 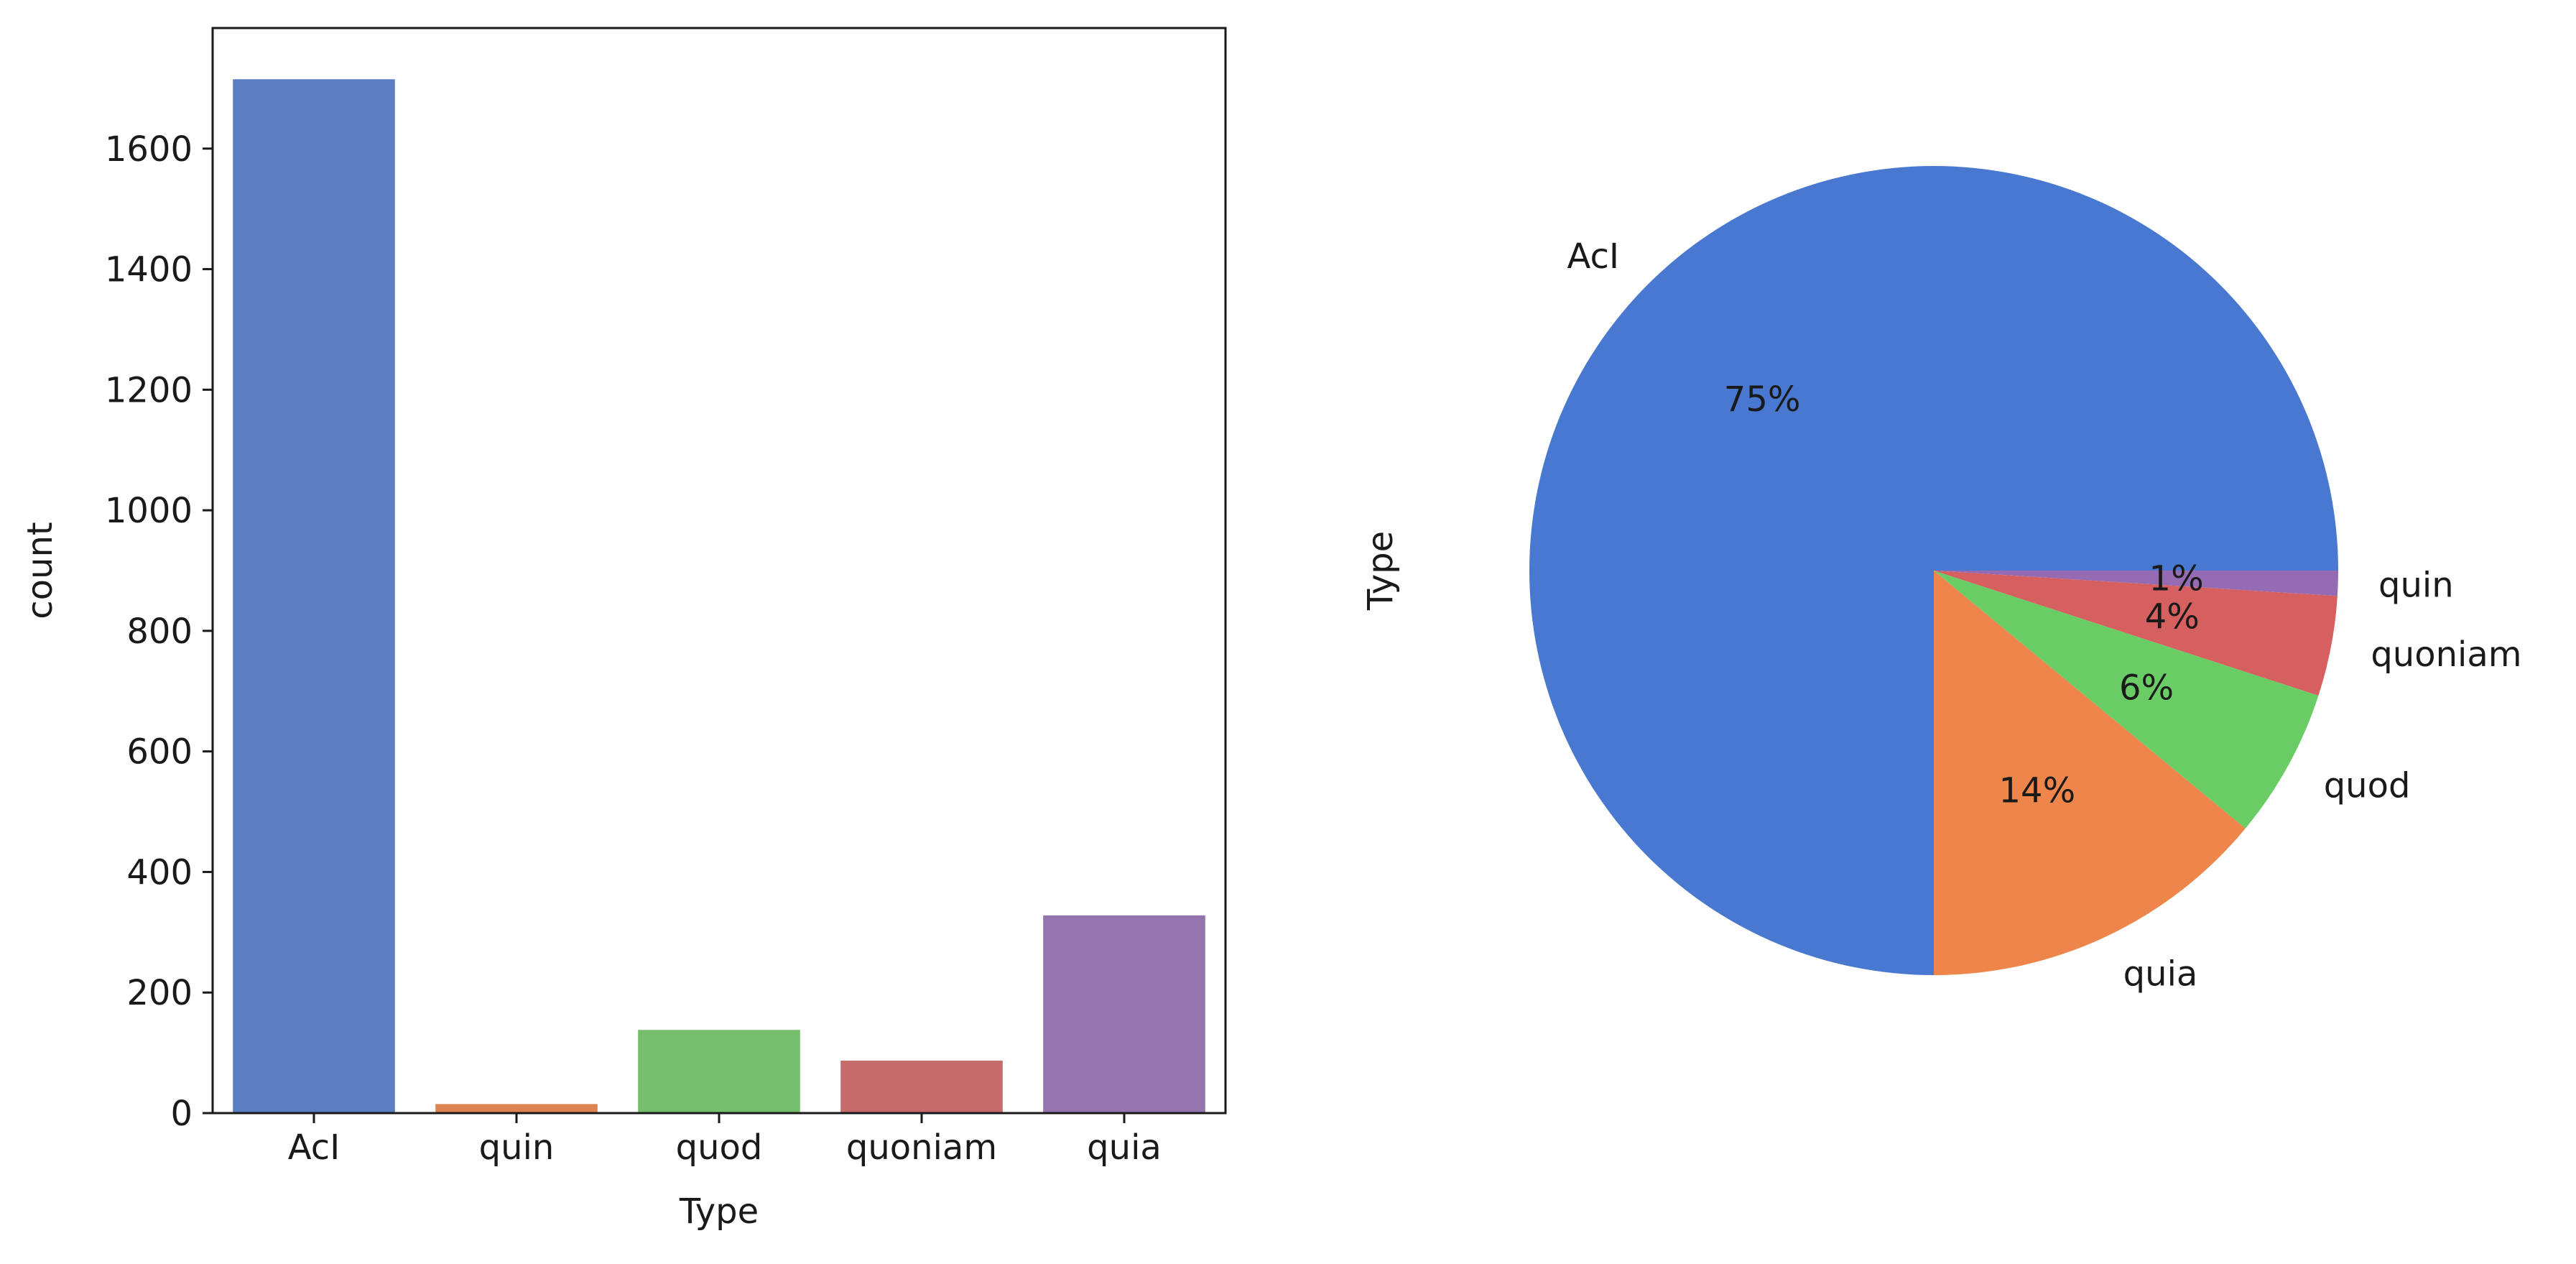 I want to click on y-axis: 0 200 400 600 800 1000 1200 1400 1600, so click(x=159, y=631).